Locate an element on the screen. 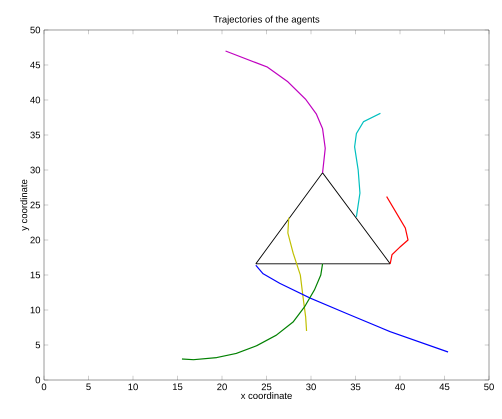  y-tick-label: 35 is located at coordinates (35, 135).